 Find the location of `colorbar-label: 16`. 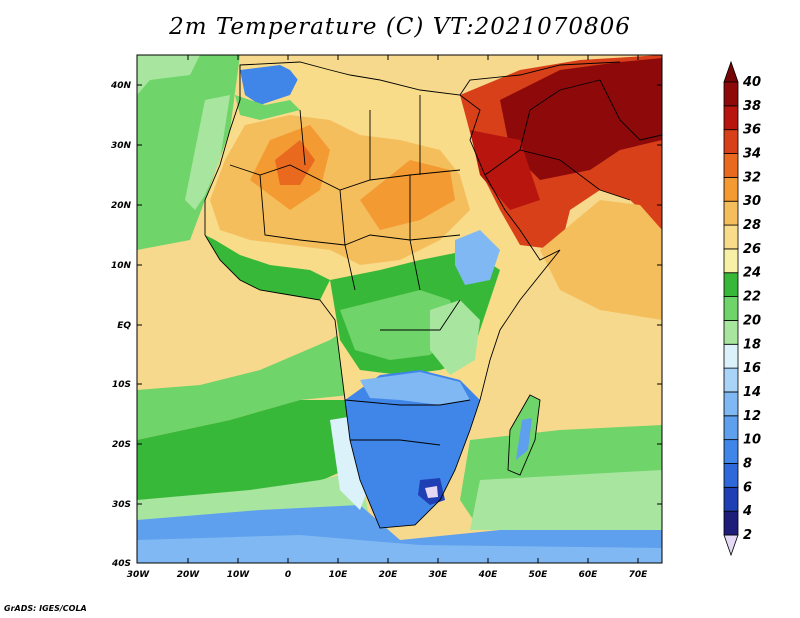

colorbar-label: 16 is located at coordinates (752, 368).